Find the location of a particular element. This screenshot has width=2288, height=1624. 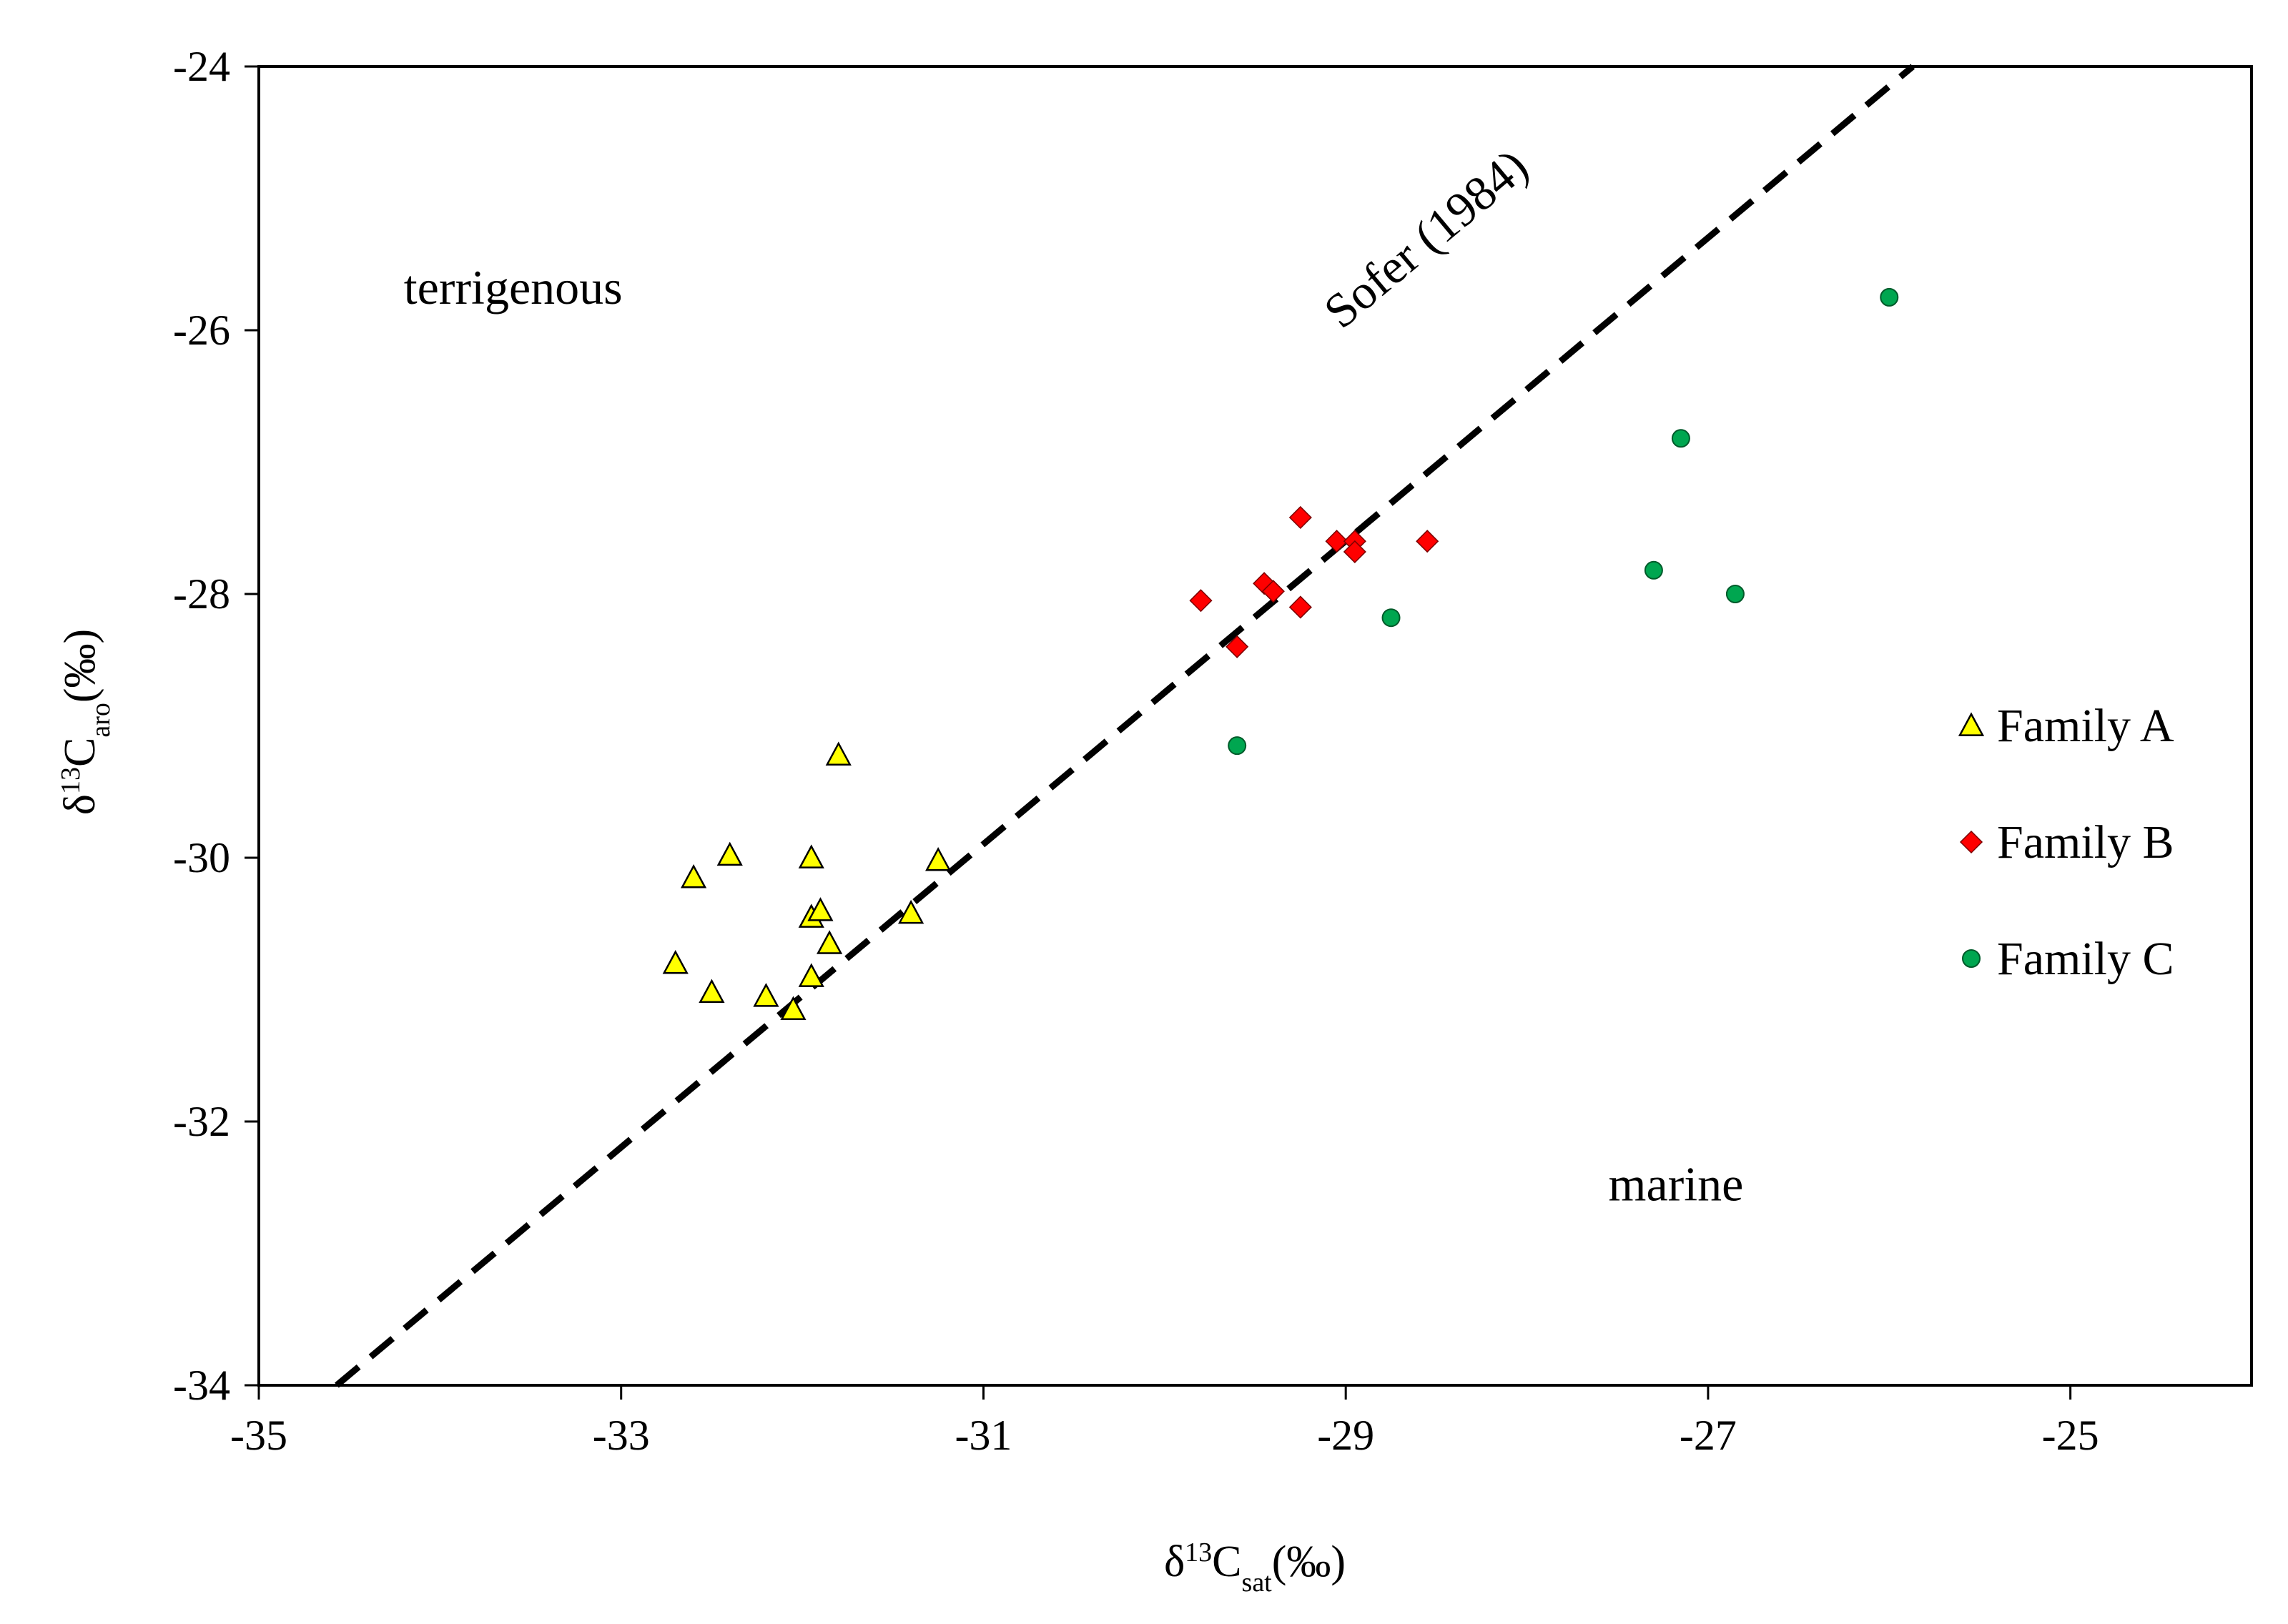

legend: Family A Family B Family C is located at coordinates (2066, 842).